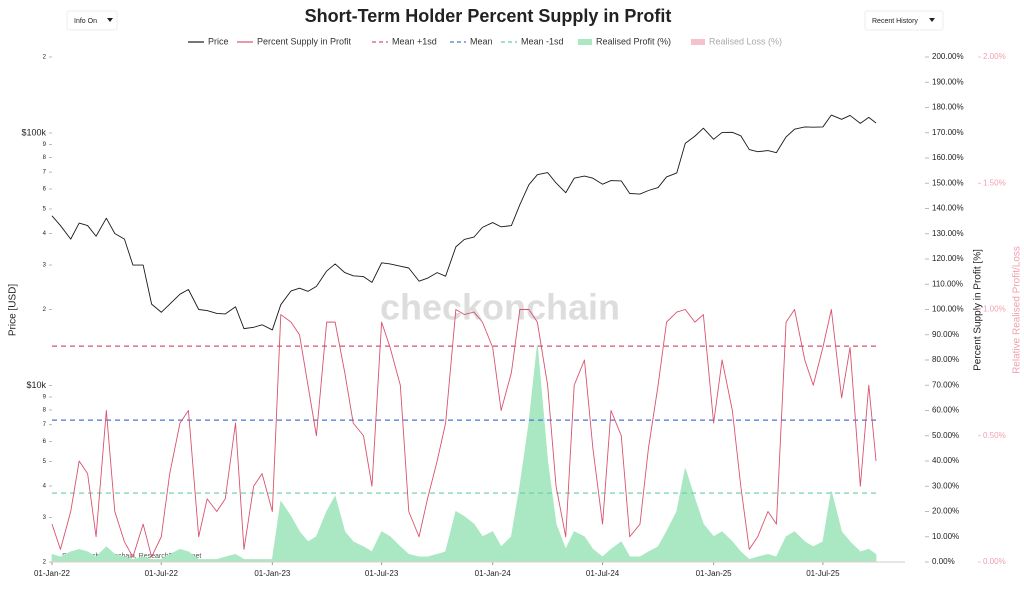 Image resolution: width=1024 pixels, height=599 pixels. What do you see at coordinates (994, 435) in the screenshot?
I see `y3-tick-label: 0.50%` at bounding box center [994, 435].